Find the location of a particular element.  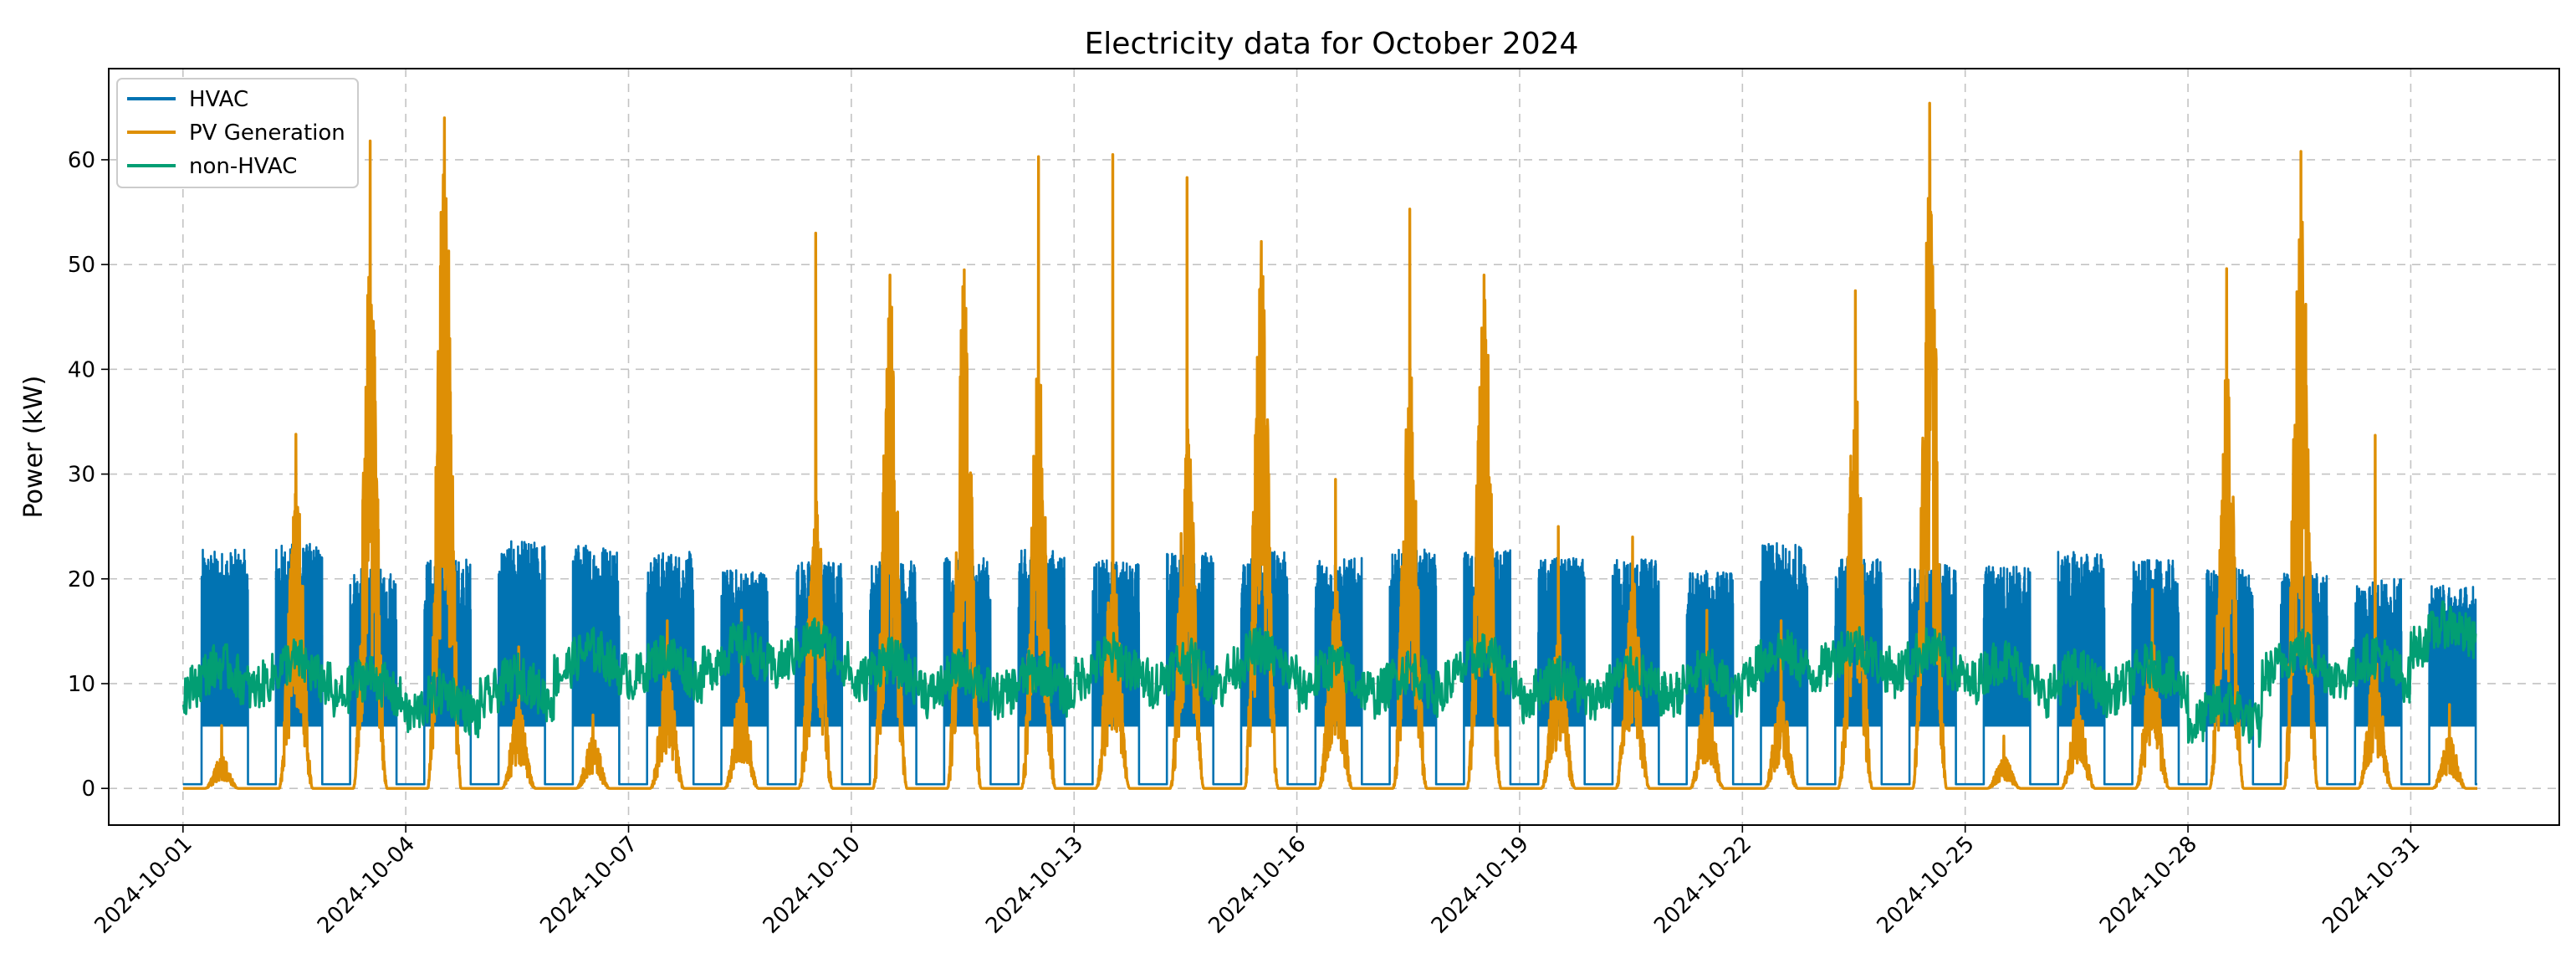

y-tick-label: 30 is located at coordinates (81, 476).